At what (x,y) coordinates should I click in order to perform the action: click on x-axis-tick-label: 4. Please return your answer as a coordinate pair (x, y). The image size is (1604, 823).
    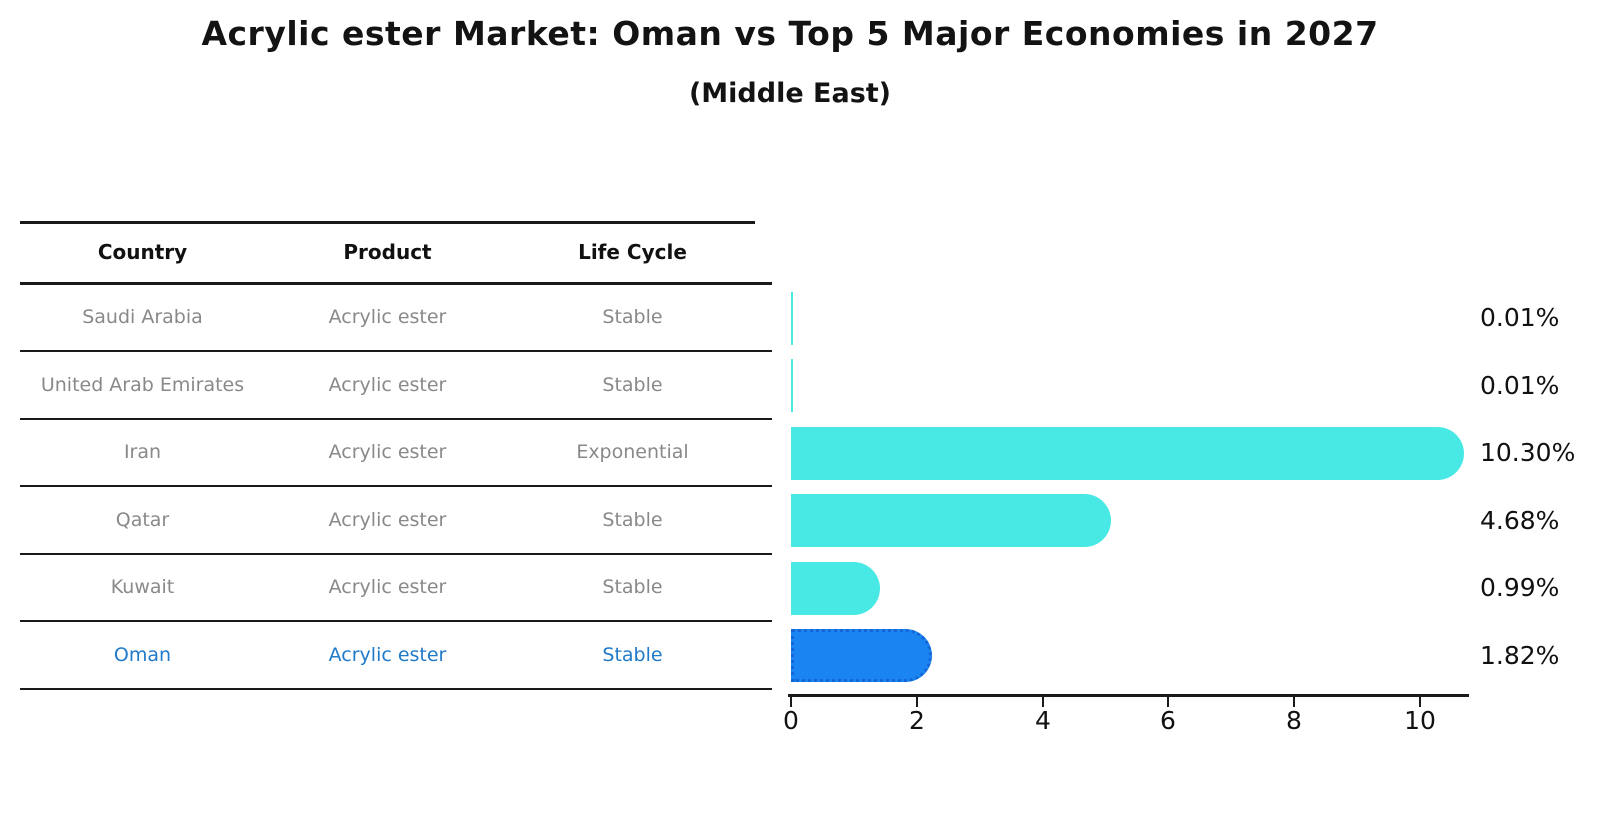
    Looking at the image, I should click on (1043, 720).